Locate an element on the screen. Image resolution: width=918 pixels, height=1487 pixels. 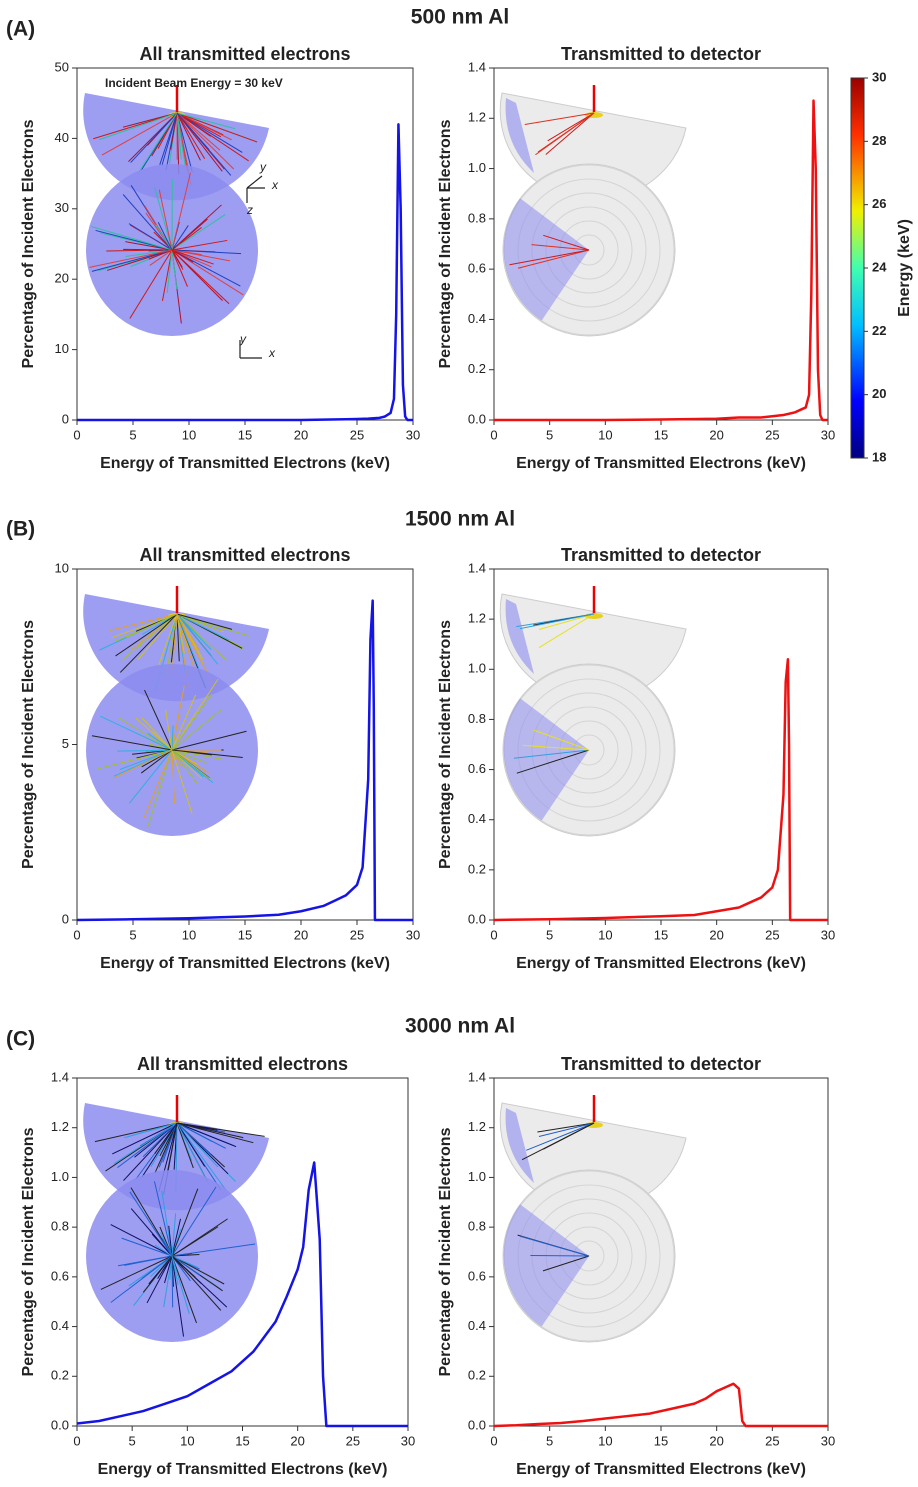
y-tick-label: 20 is located at coordinates (62, 278).